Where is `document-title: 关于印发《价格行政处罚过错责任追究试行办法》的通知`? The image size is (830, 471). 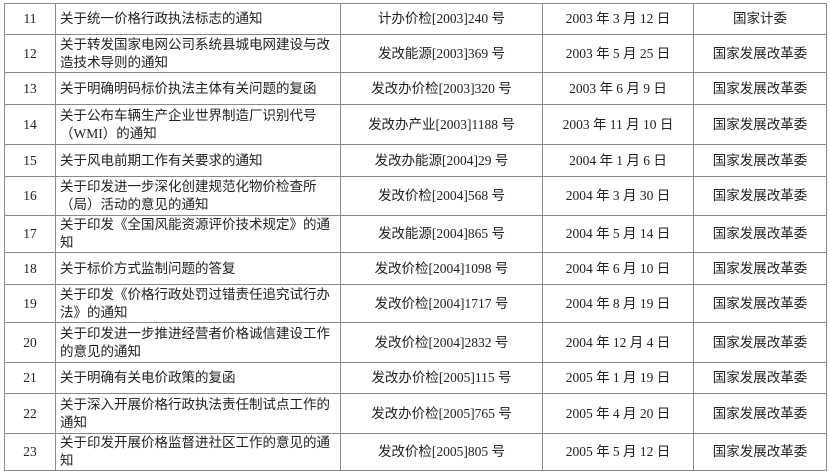 document-title: 关于印发《价格行政处罚过错责任追究试行办法》的通知 is located at coordinates (198, 303).